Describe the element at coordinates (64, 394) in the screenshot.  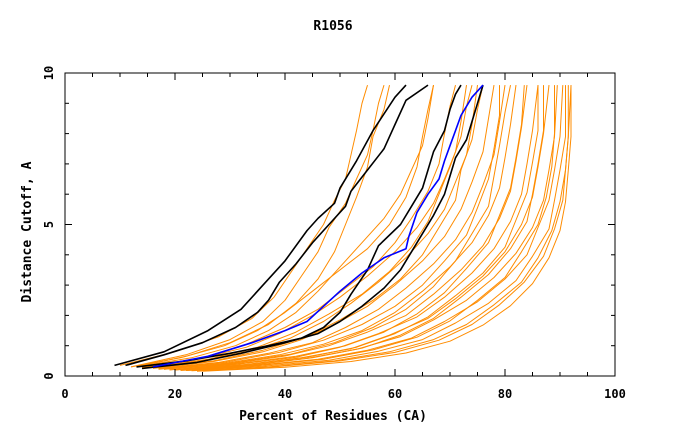
I see `x-tick-label: 0` at that location.